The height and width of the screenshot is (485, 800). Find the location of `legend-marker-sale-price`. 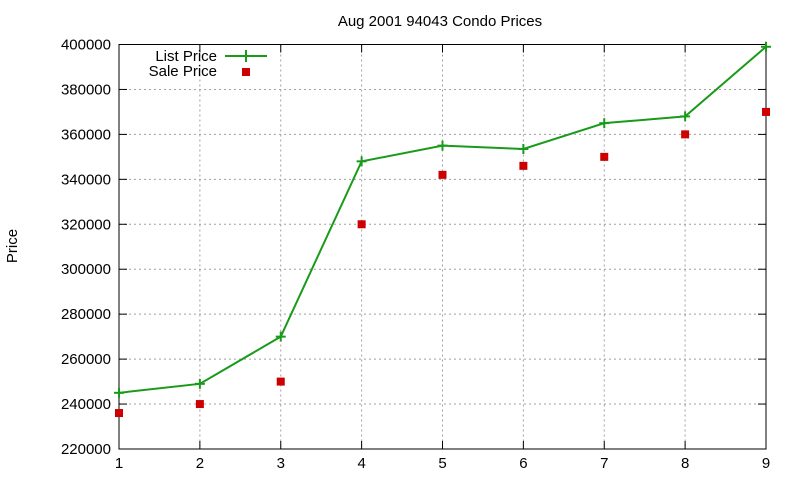

legend-marker-sale-price is located at coordinates (246, 72).